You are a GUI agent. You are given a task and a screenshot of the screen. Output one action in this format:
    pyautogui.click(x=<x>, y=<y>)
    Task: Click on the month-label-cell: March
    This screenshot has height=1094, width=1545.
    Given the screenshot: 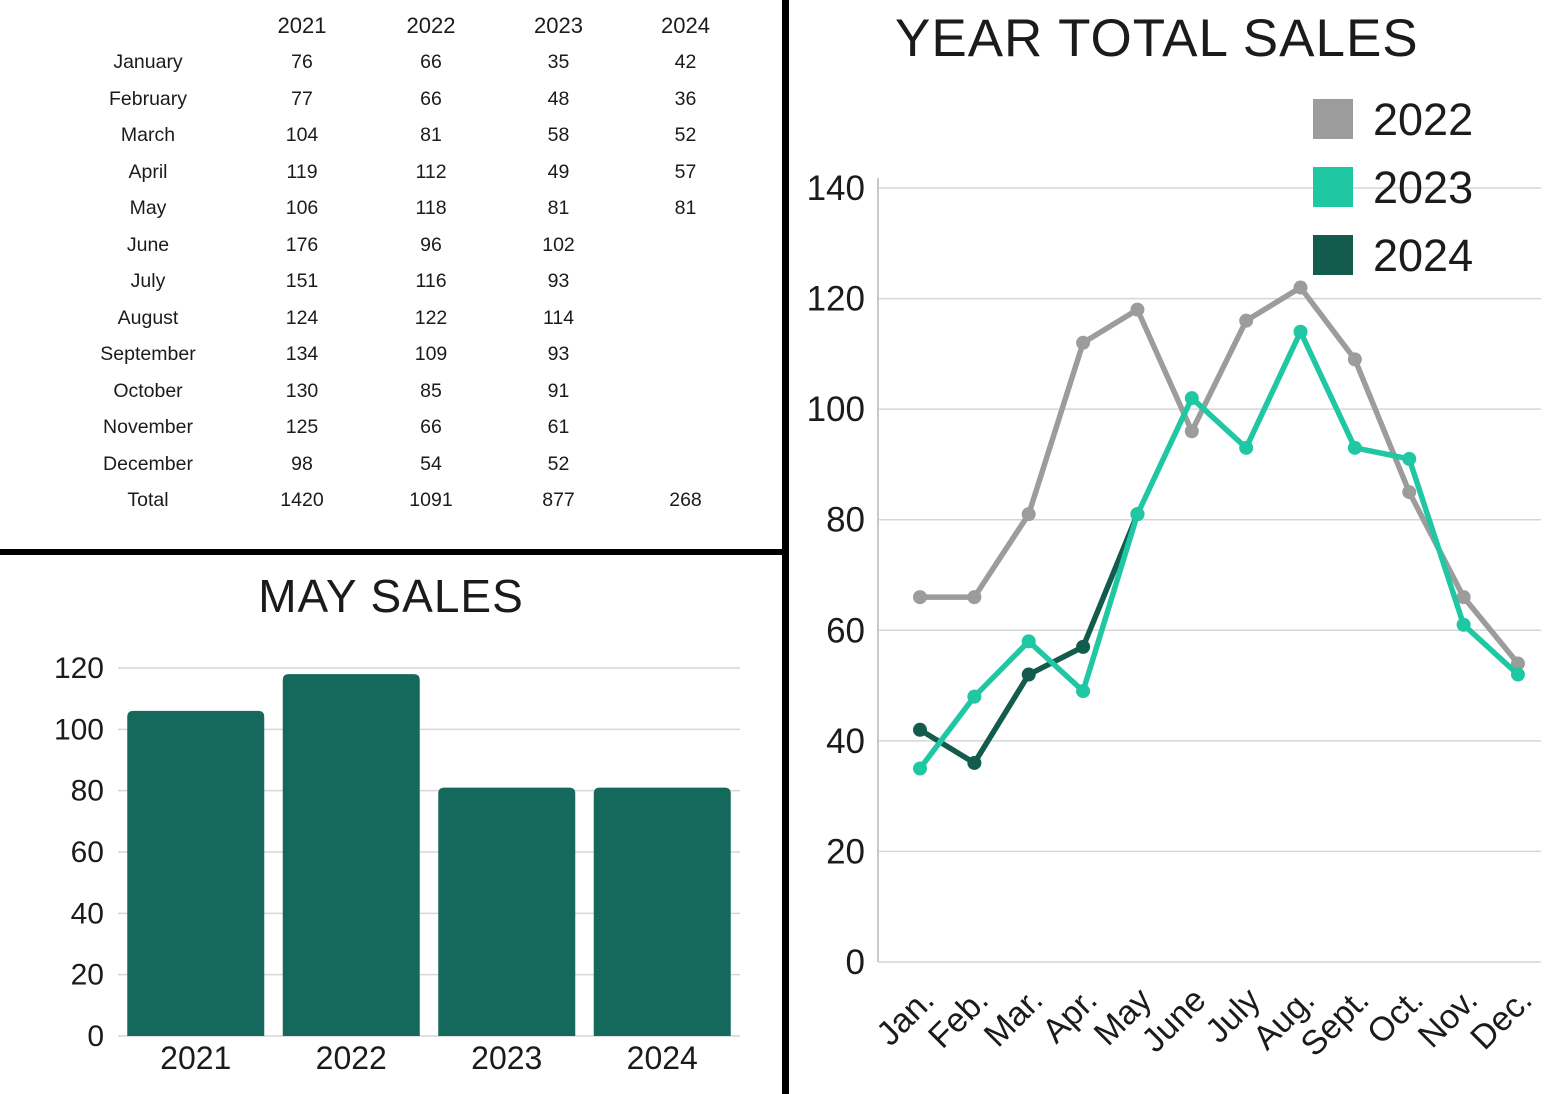 What is the action you would take?
    pyautogui.click(x=148, y=135)
    